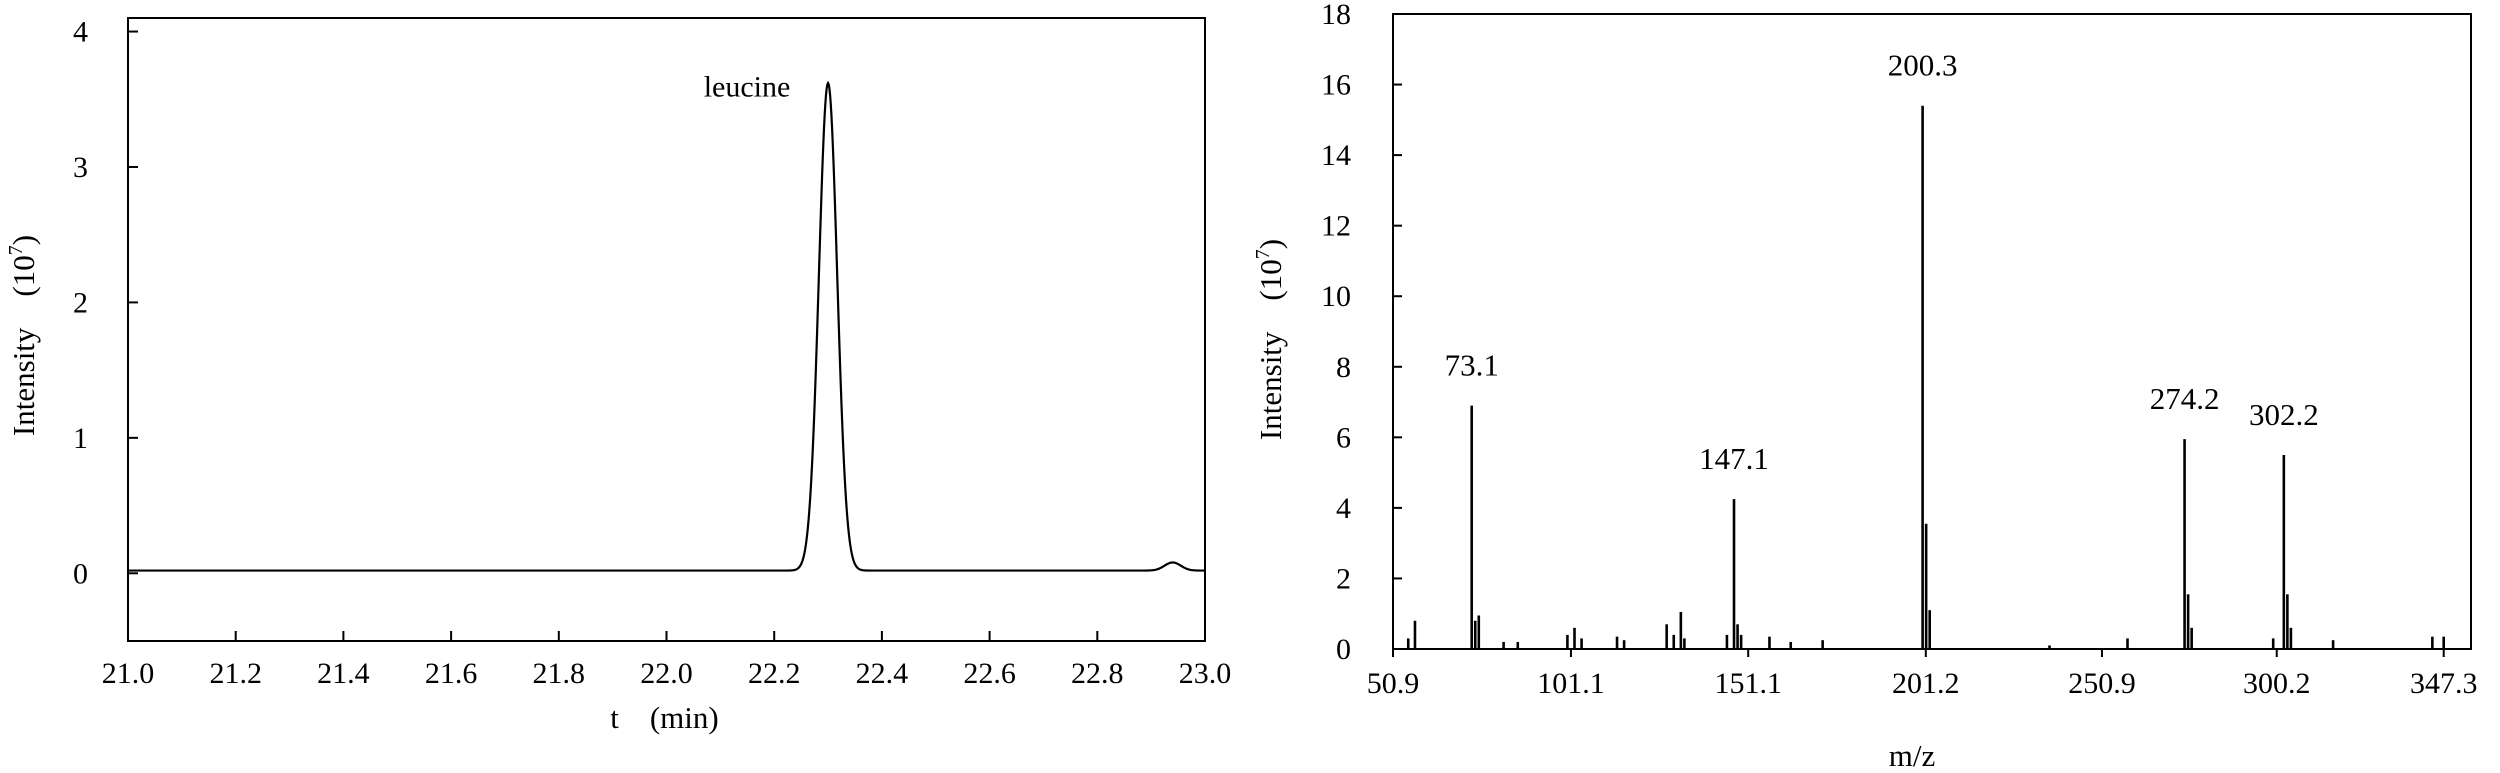 This screenshot has width=2500, height=773. What do you see at coordinates (1343, 437) in the screenshot?
I see `spectrum-y-tick-label: 6` at bounding box center [1343, 437].